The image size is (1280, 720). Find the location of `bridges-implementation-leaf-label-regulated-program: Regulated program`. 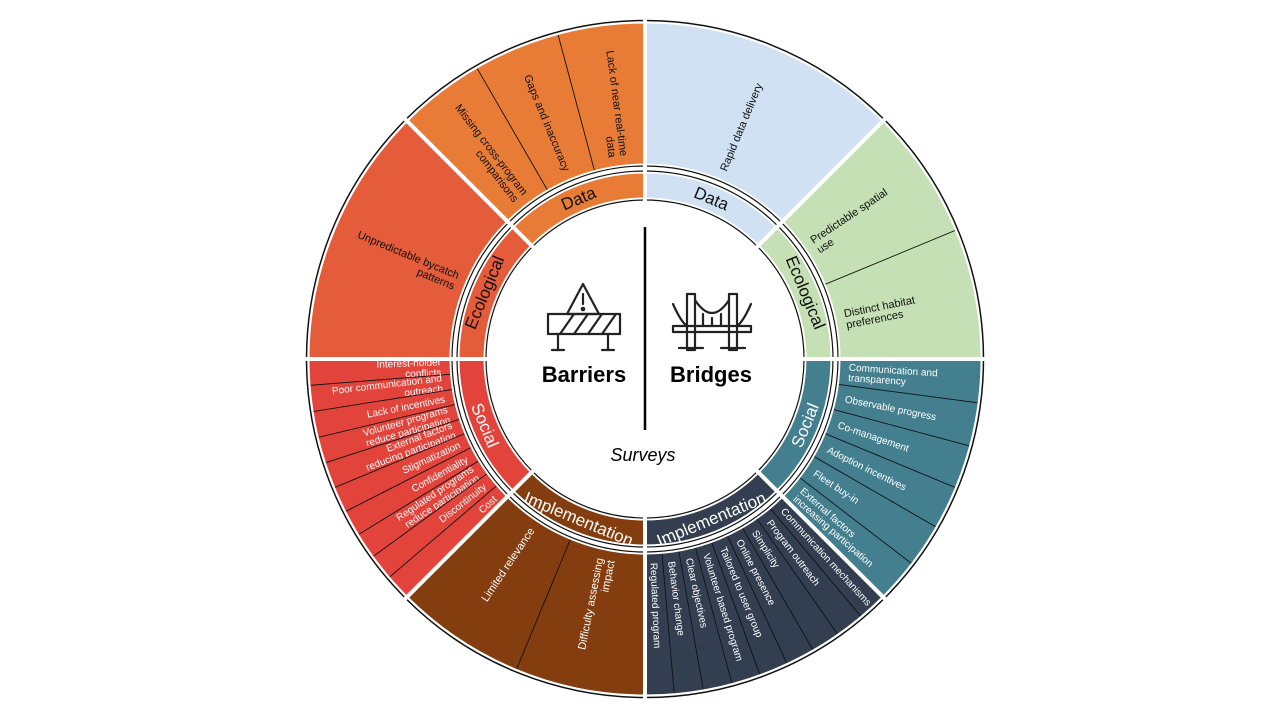

bridges-implementation-leaf-label-regulated-program: Regulated program is located at coordinates (654, 606).